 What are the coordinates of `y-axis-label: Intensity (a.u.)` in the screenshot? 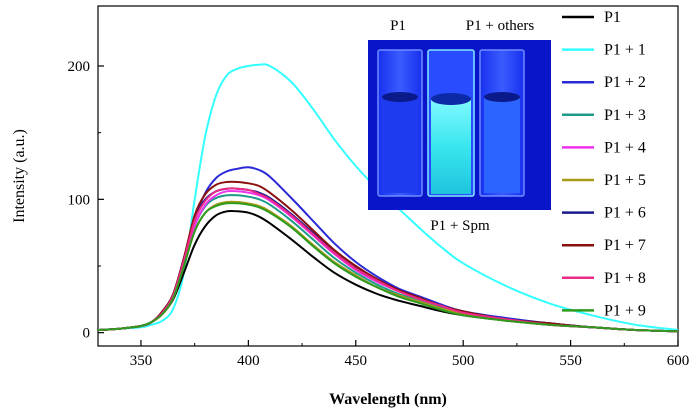 It's located at (19, 176).